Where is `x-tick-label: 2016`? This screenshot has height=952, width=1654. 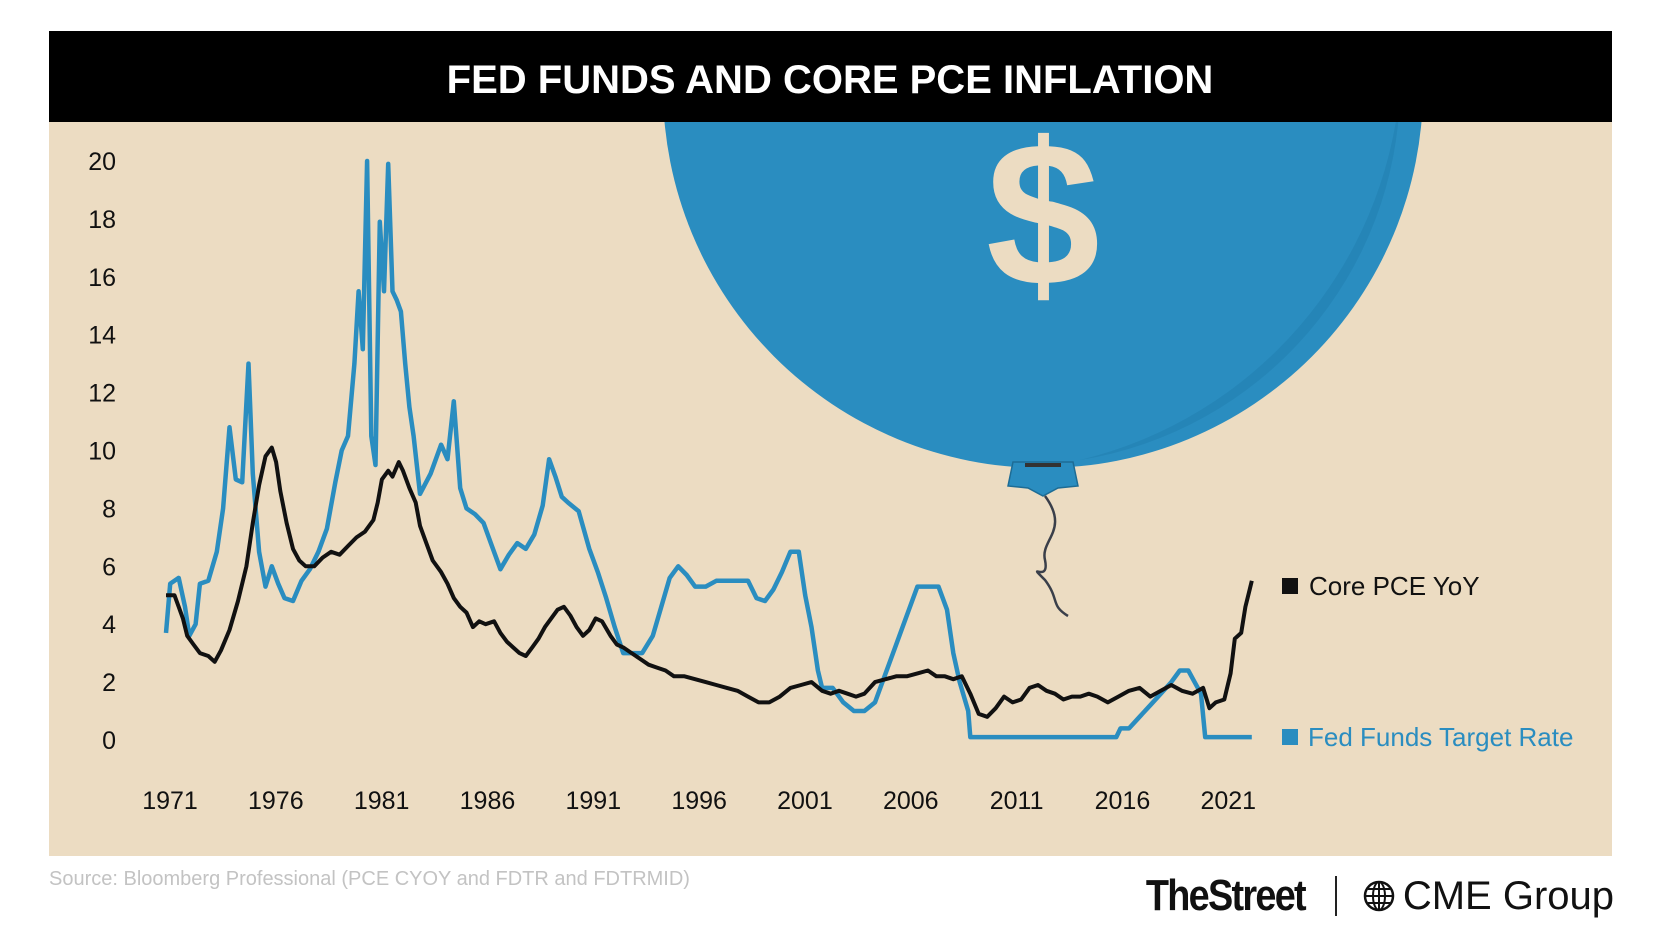
x-tick-label: 2016 is located at coordinates (1123, 801).